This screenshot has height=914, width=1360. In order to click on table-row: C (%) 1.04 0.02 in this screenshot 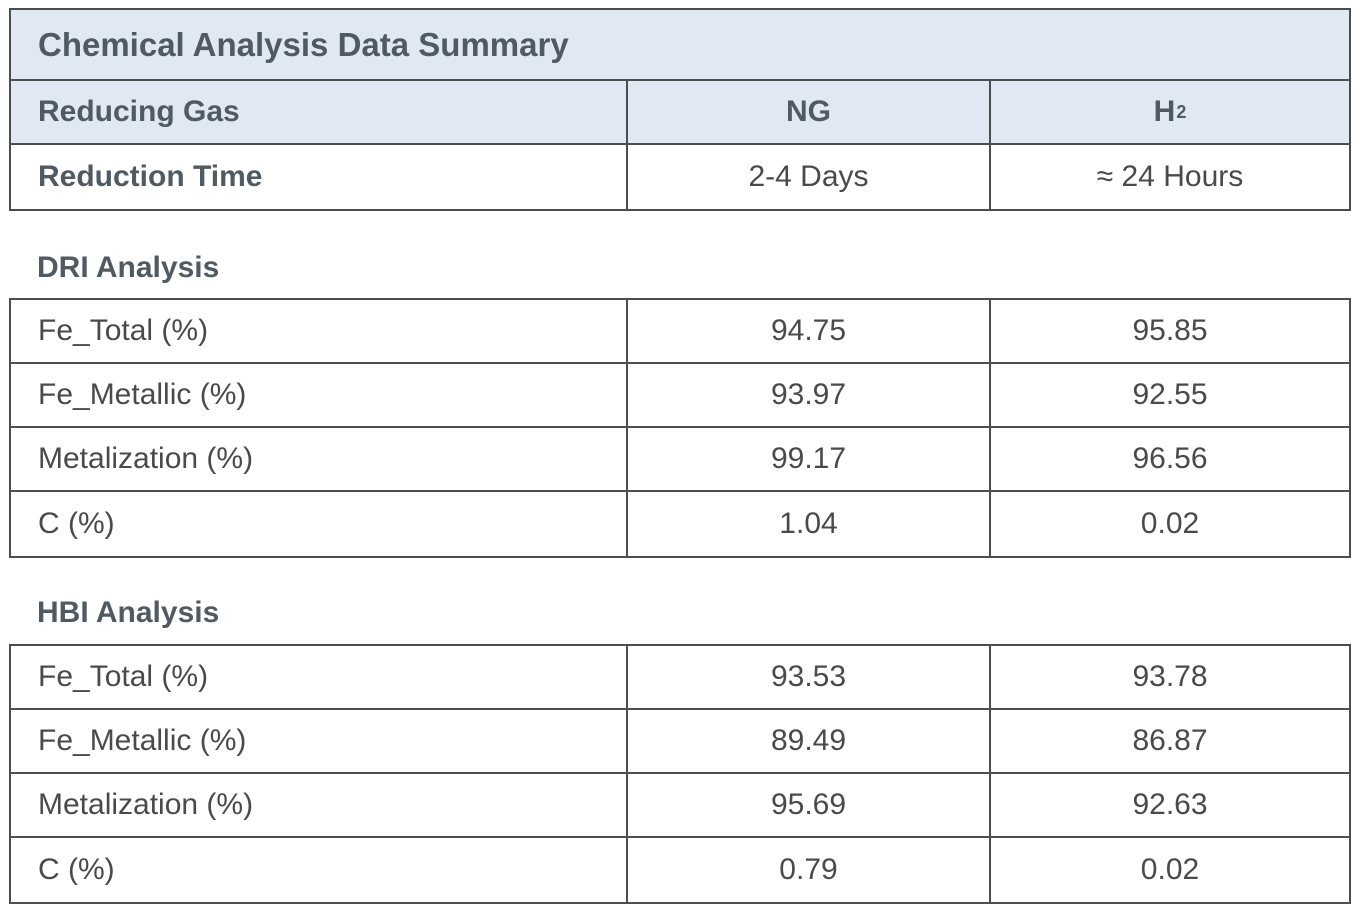, I will do `click(680, 524)`.